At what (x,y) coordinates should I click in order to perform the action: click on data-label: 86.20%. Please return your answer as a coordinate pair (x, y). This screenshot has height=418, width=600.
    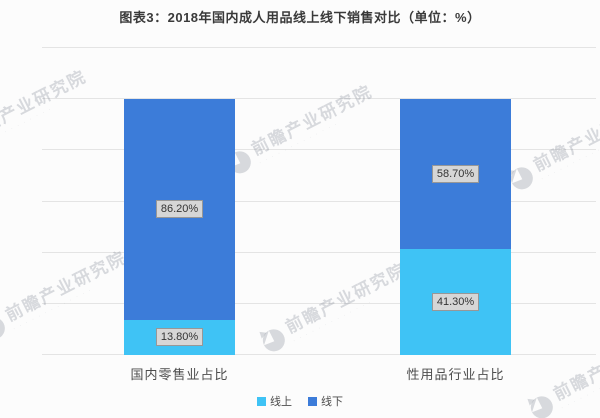
    Looking at the image, I should click on (179, 209).